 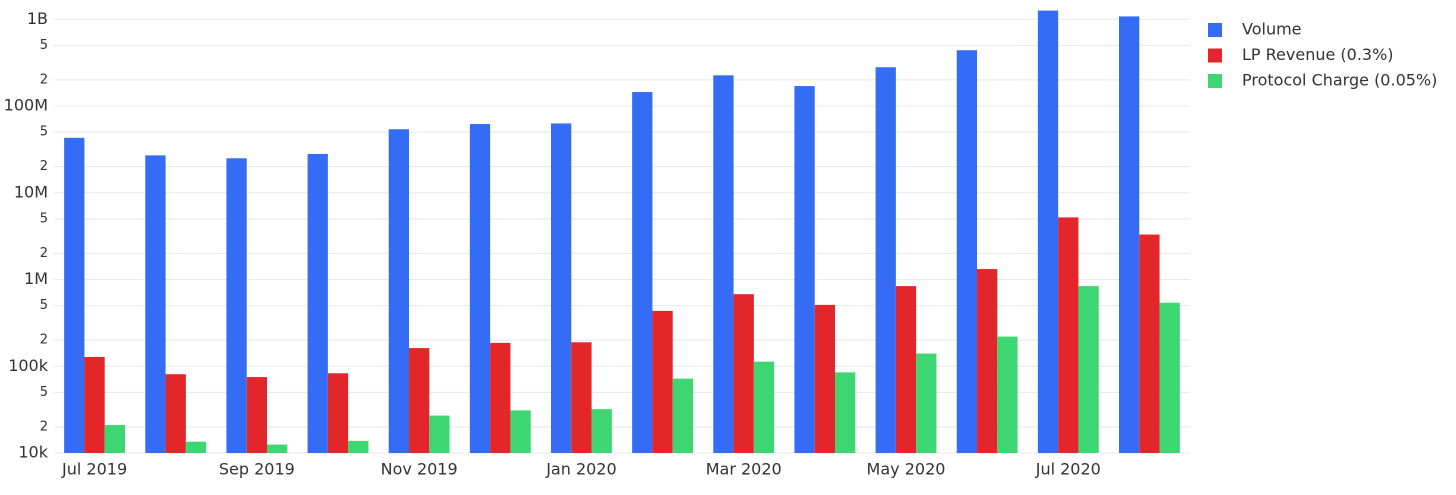 I want to click on legend-label: LP Revenue (0.3%), so click(x=1318, y=54).